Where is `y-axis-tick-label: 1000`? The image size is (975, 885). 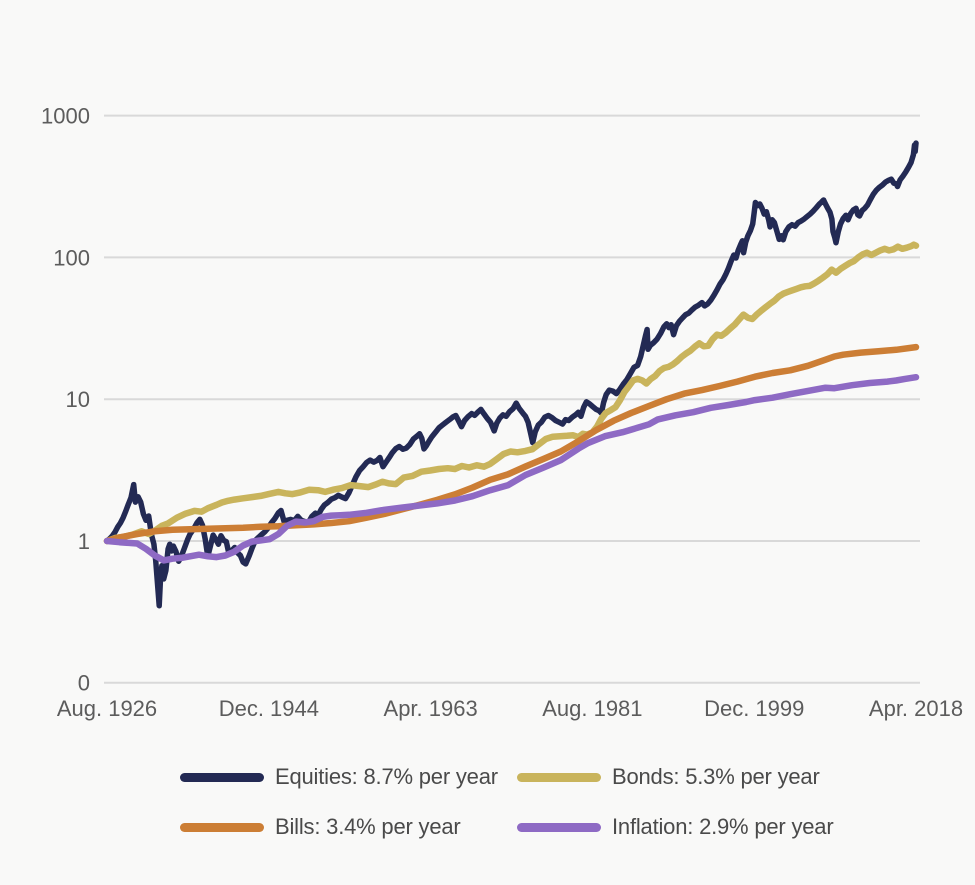
y-axis-tick-label: 1000 is located at coordinates (65, 116).